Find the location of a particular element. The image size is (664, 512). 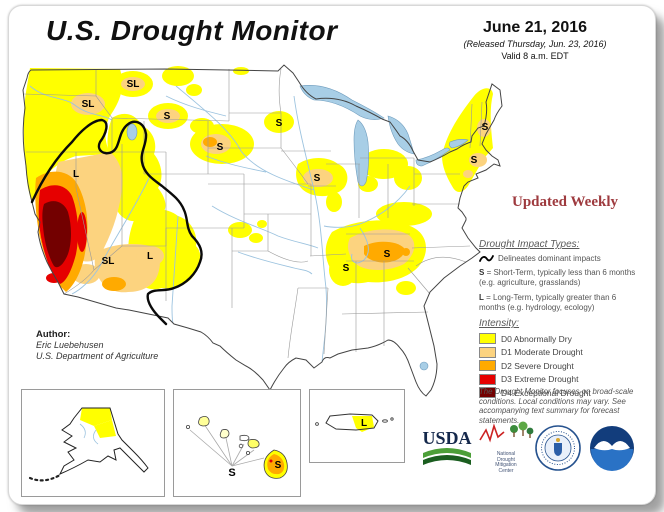

alaska-drought is located at coordinates (98, 423).